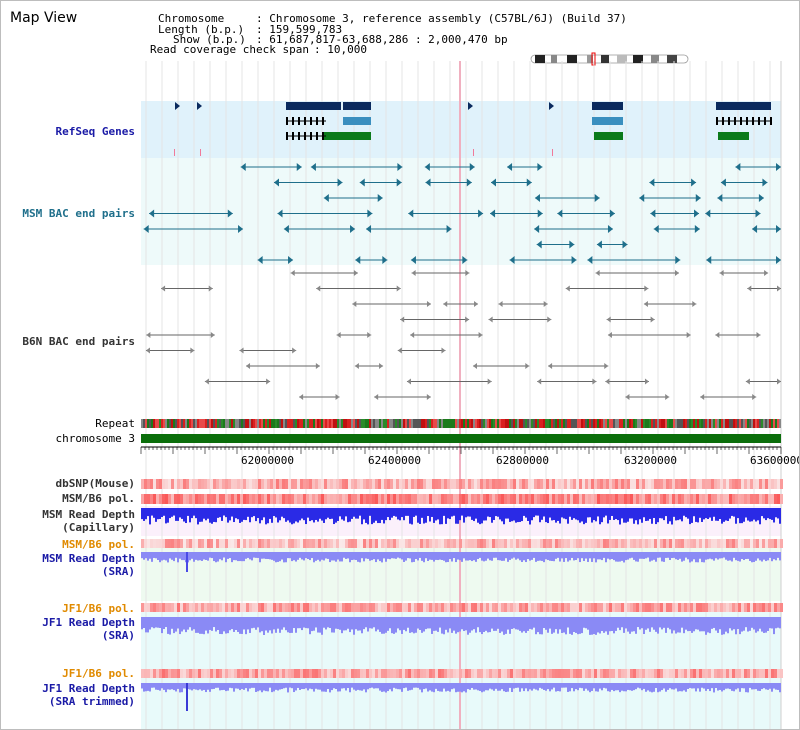 This screenshot has width=800, height=730. What do you see at coordinates (98, 608) in the screenshot?
I see `jf1-b6-pol-label: JF1/B6 pol.` at bounding box center [98, 608].